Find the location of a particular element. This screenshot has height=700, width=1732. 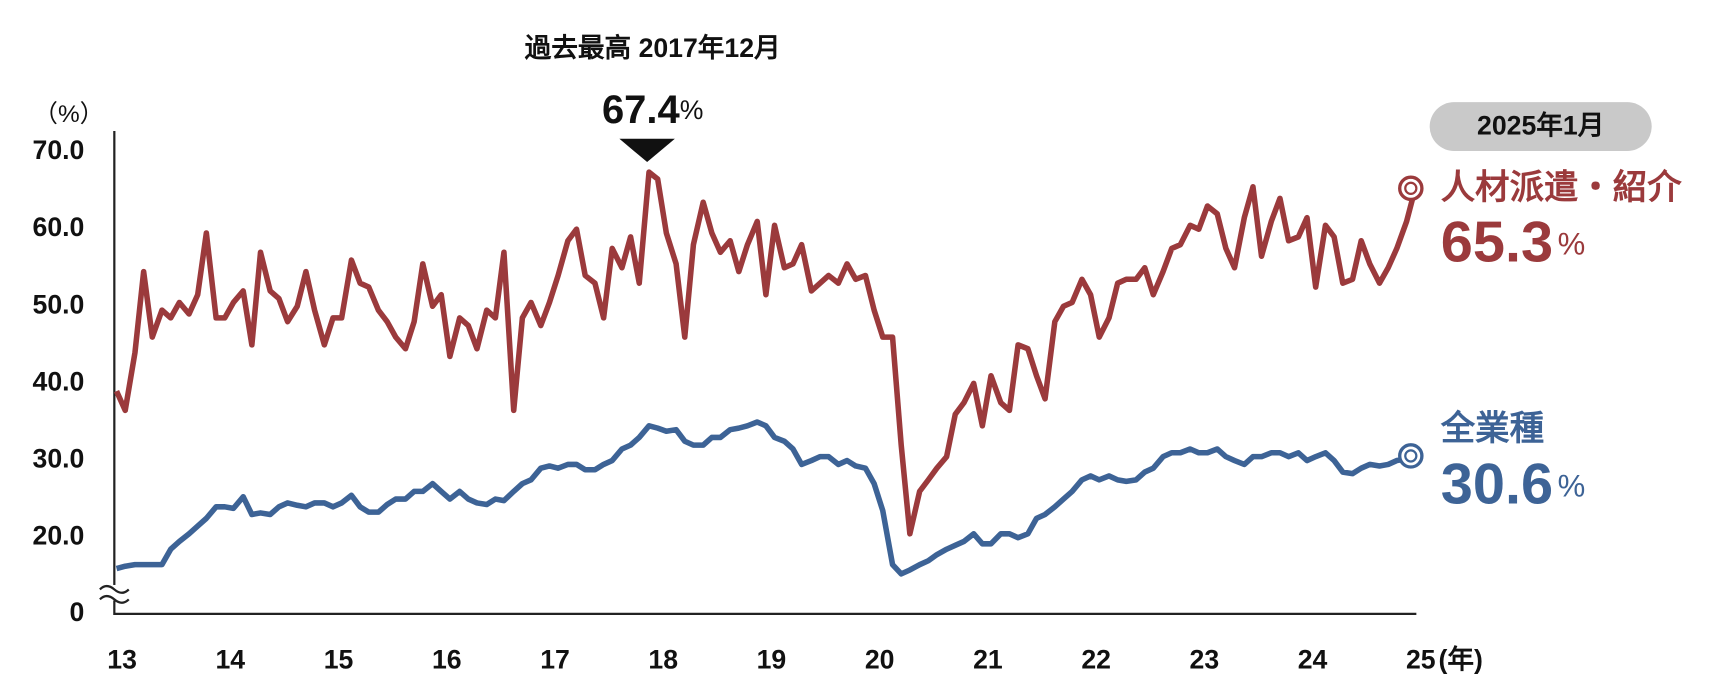

peak-arrow is located at coordinates (647, 150).